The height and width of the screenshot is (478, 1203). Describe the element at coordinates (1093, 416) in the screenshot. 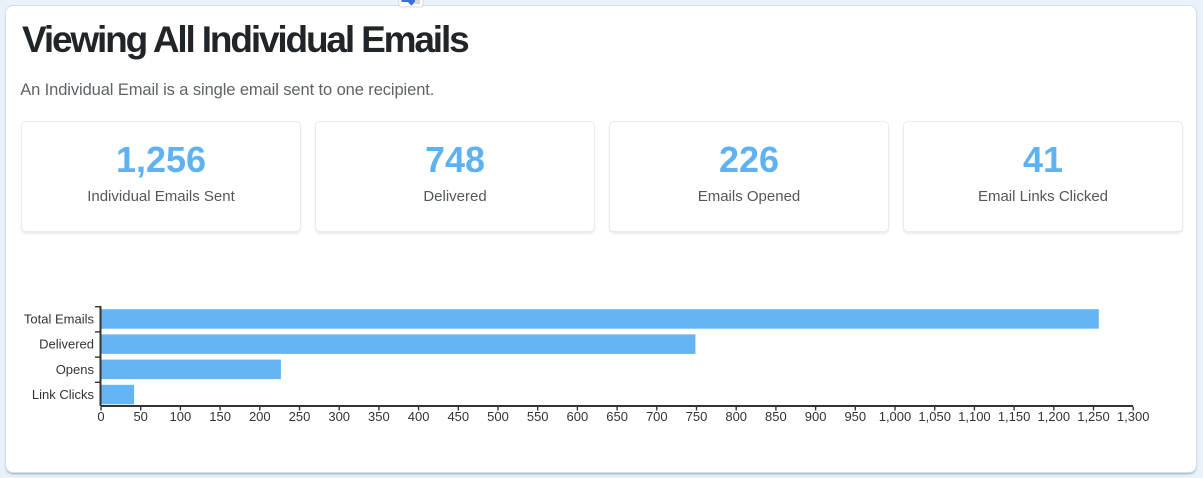

I see `svg-text: 1,250` at that location.